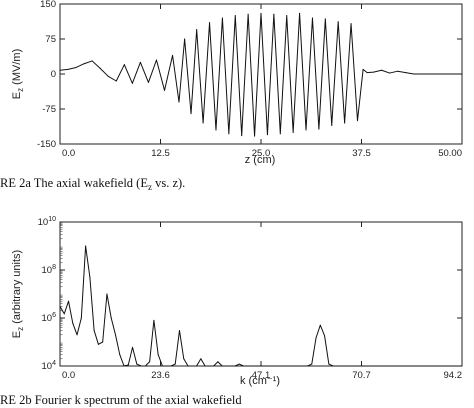 This screenshot has width=474, height=408. What do you see at coordinates (450, 153) in the screenshot?
I see `chart-a-x-tick-label: 50.00` at bounding box center [450, 153].